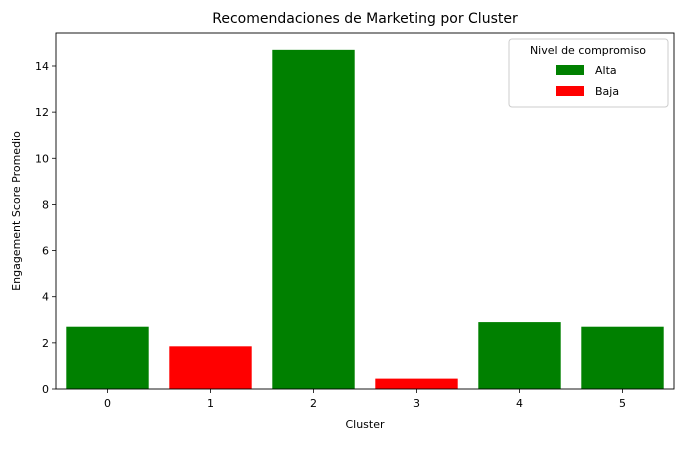 This screenshot has height=470, width=686. I want to click on y-tick-label: 4, so click(45, 297).